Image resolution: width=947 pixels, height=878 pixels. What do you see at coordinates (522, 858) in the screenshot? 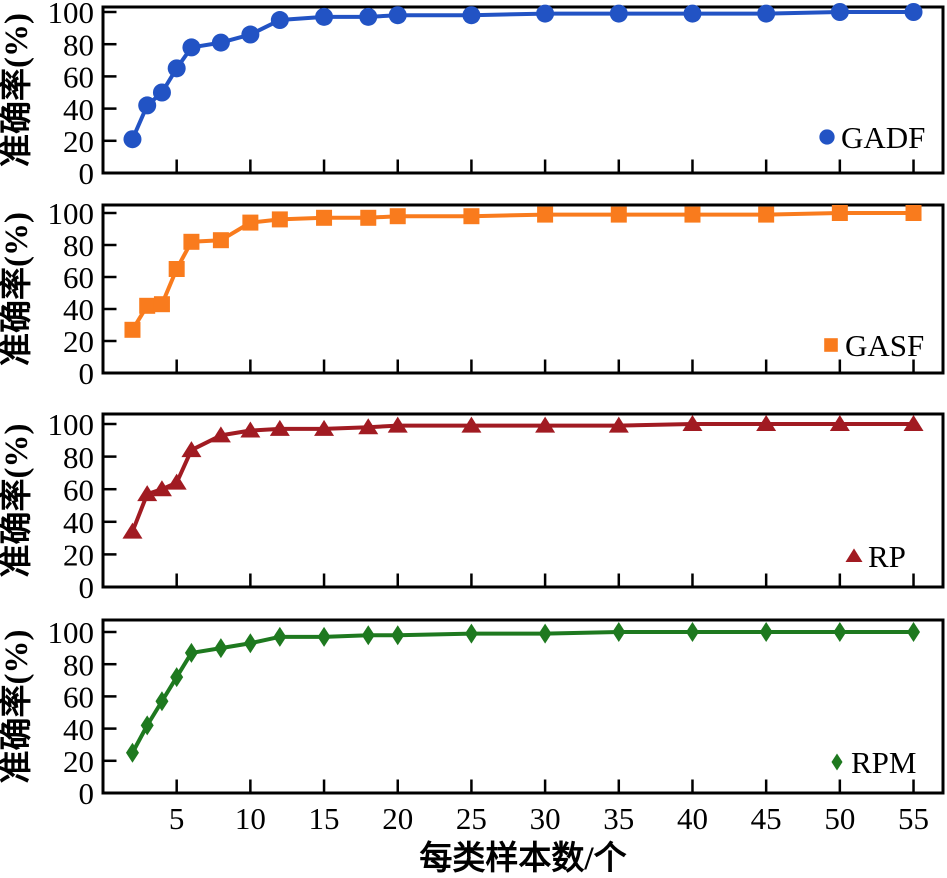
I see `x-axis-title: 每类样本数/个` at bounding box center [522, 858].